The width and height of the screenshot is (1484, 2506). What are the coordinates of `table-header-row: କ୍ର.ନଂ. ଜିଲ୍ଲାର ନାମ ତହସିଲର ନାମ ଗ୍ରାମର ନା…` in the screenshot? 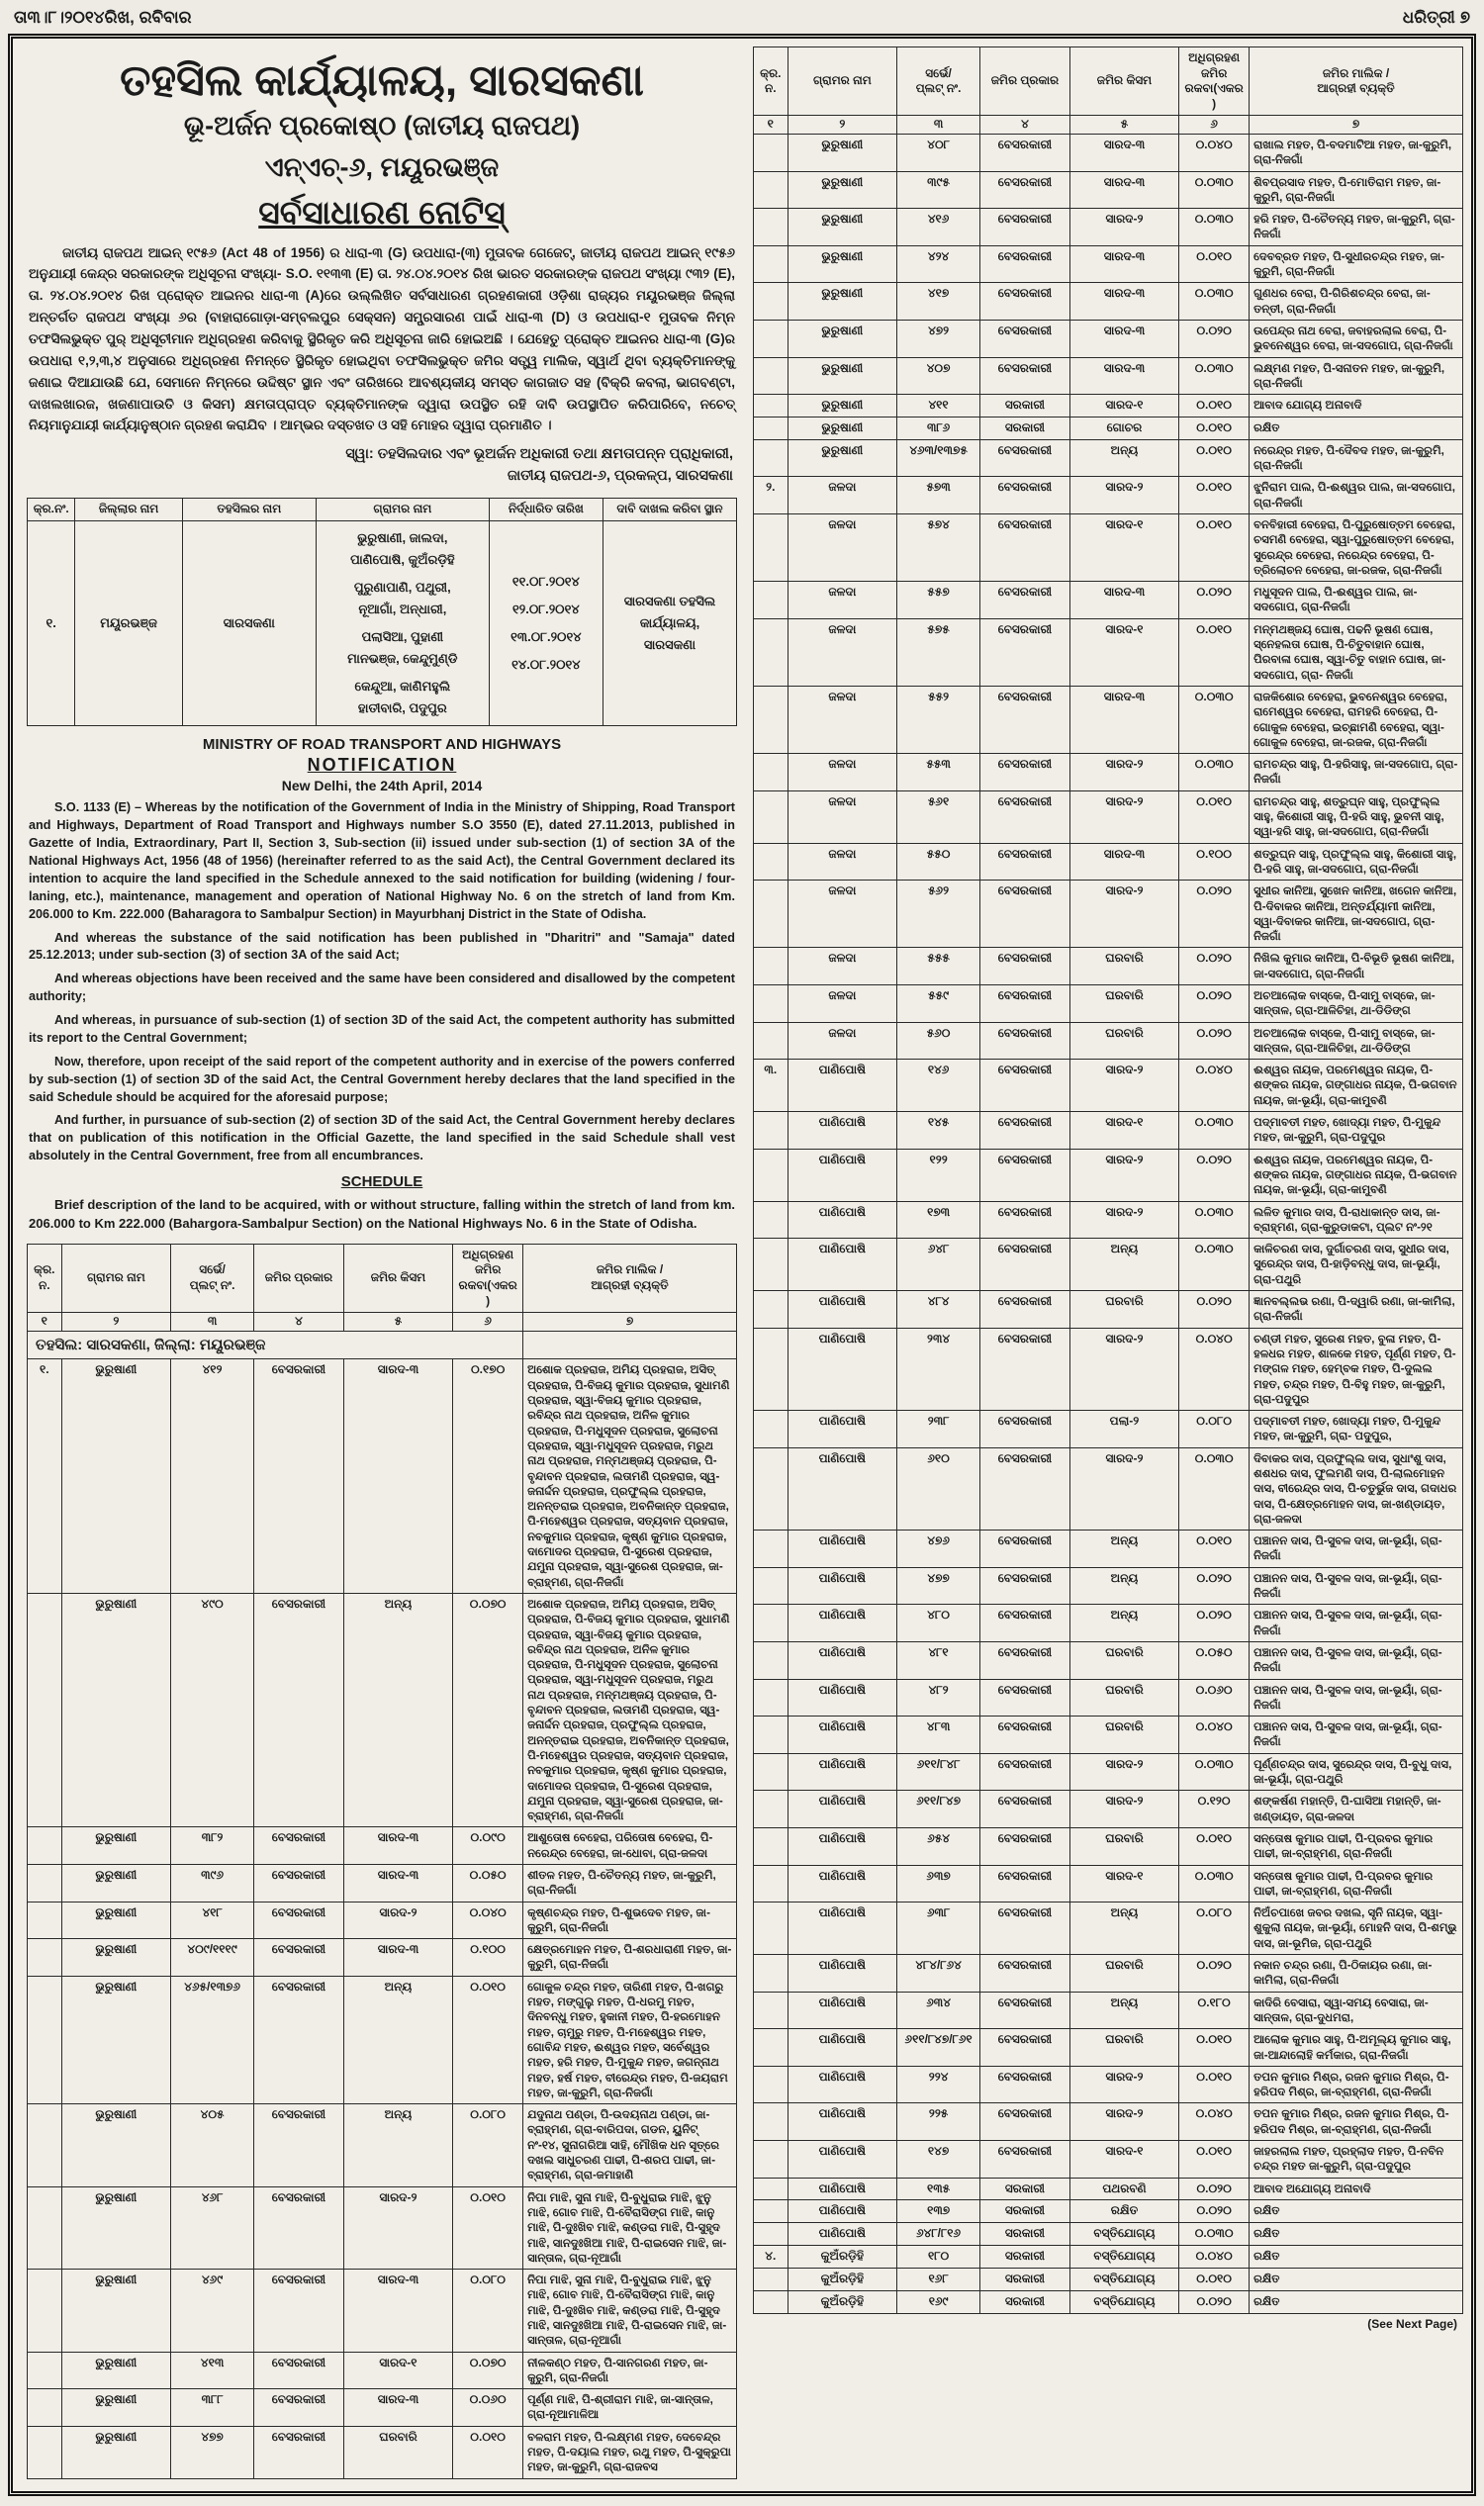 It's located at (382, 509).